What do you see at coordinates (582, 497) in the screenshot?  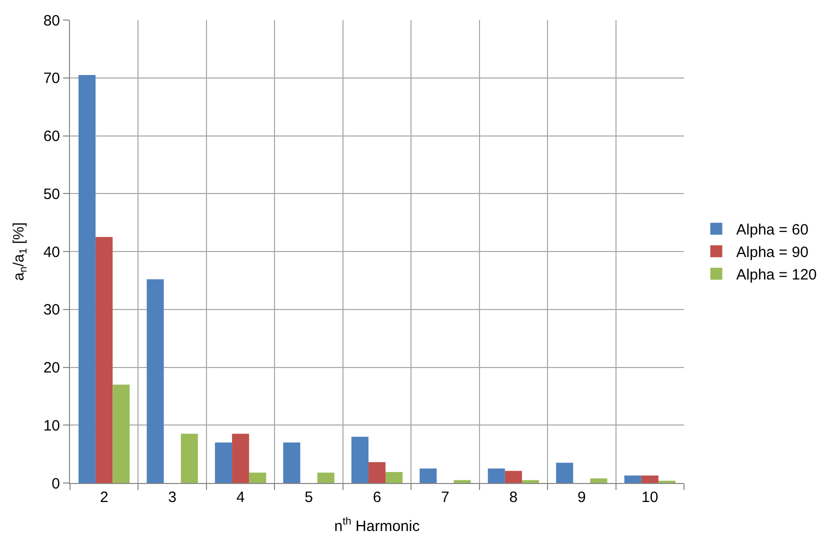 I see `x-tick-label: 9` at bounding box center [582, 497].